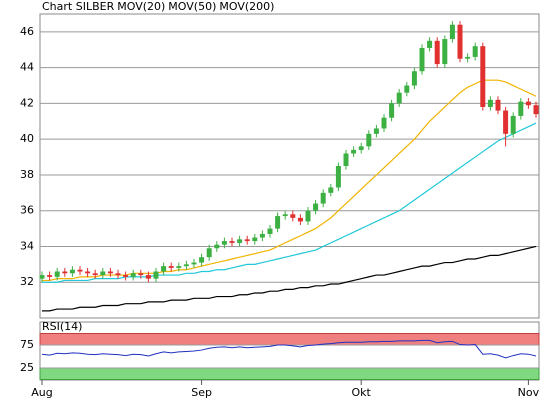 This screenshot has height=404, width=540. Describe the element at coordinates (27, 174) in the screenshot. I see `y-tick-label: 38` at that location.